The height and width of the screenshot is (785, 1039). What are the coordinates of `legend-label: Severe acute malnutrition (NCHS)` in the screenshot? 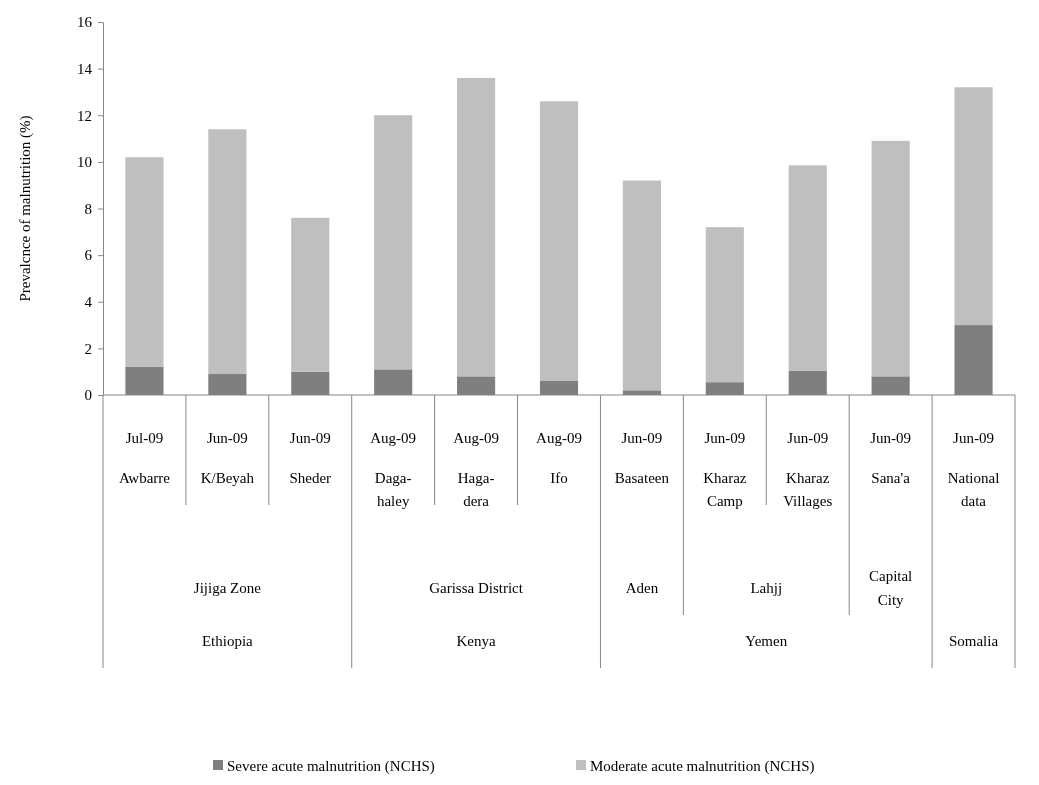 It's located at (331, 766).